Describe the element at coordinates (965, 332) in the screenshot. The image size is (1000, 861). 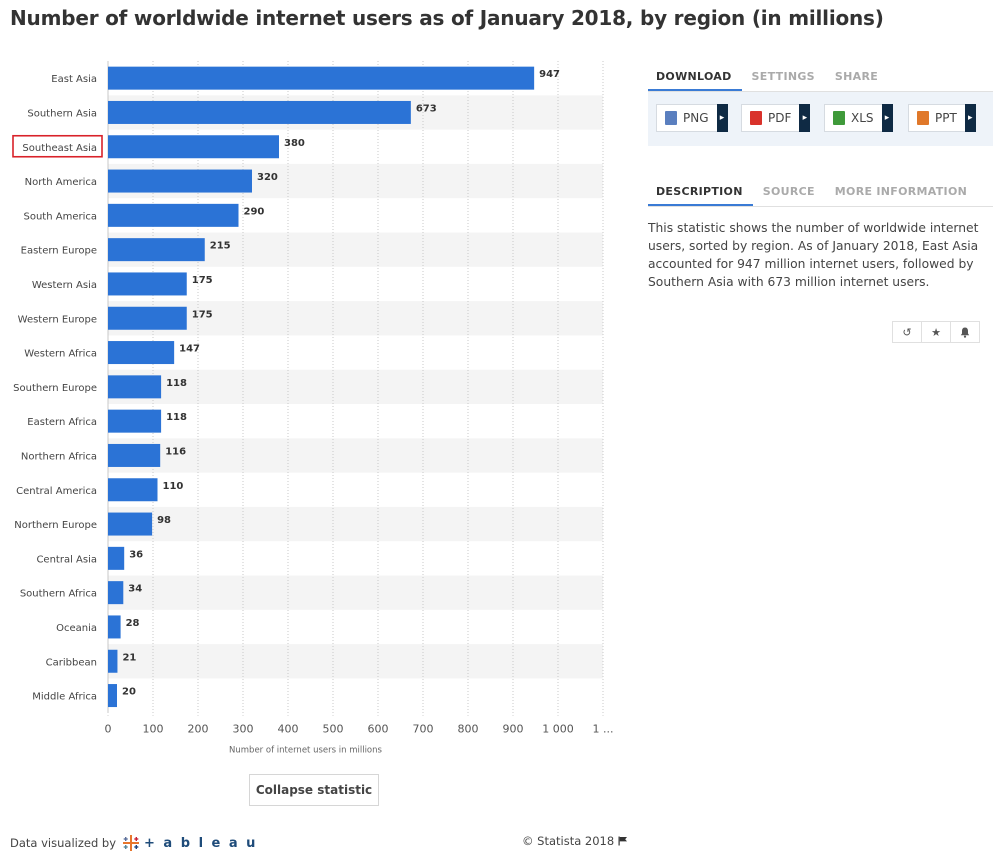
I see `bell-icon` at that location.